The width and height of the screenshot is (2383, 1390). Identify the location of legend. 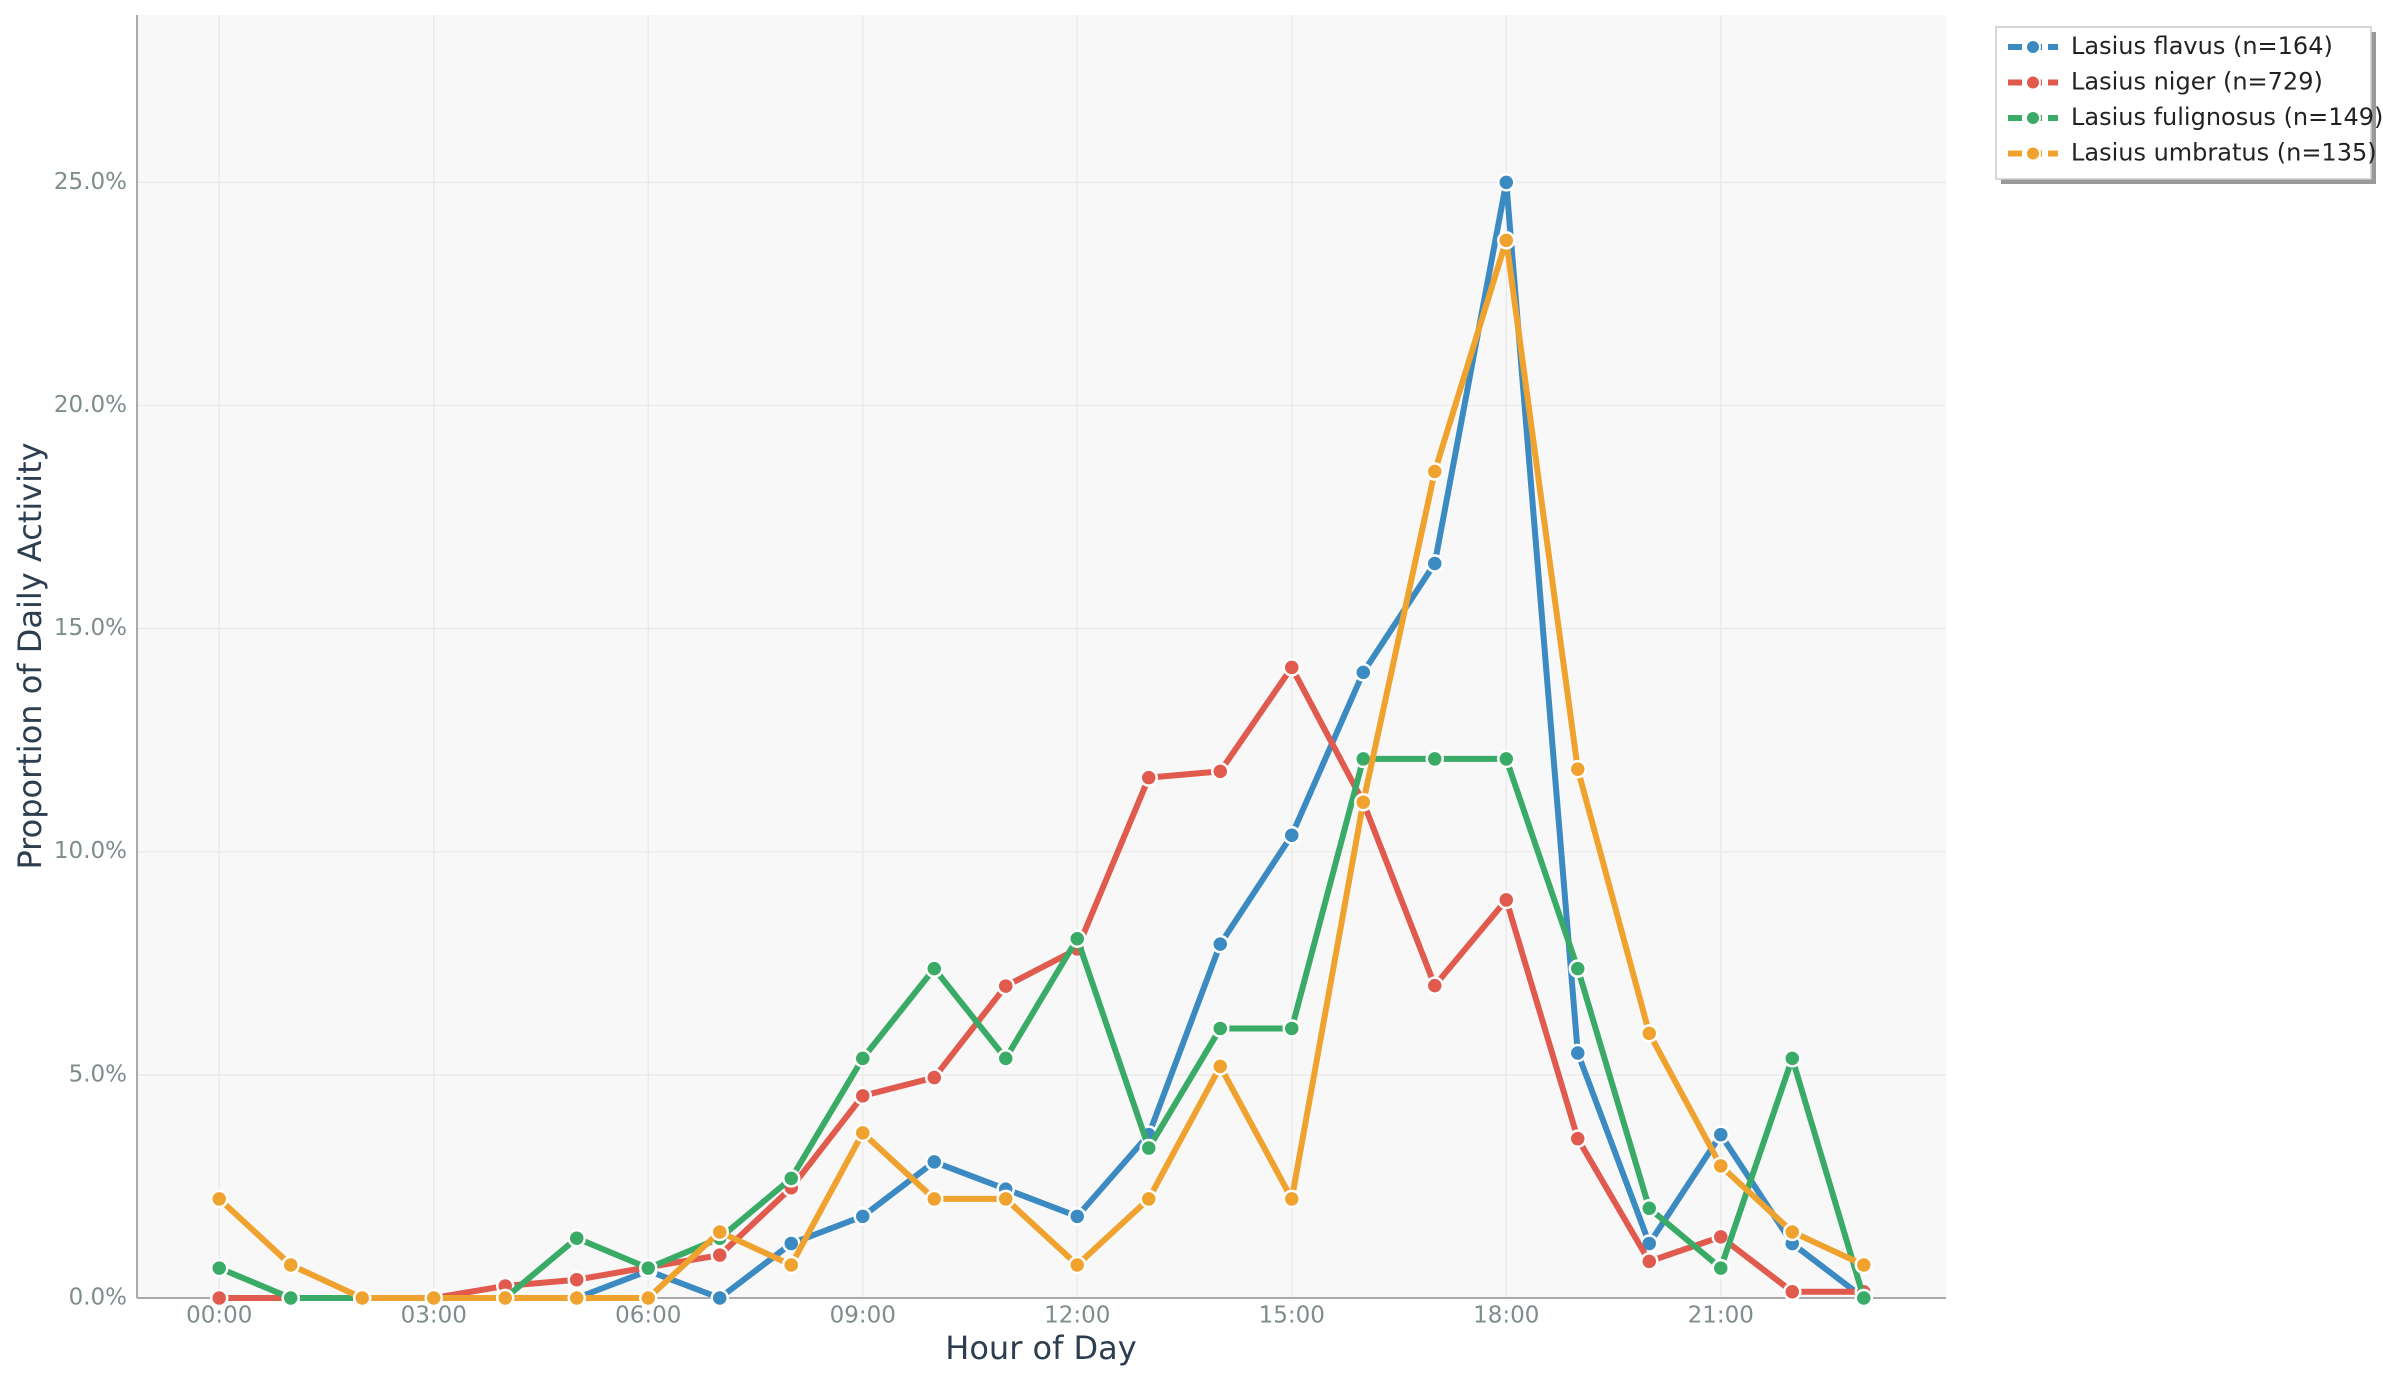
(2183, 103).